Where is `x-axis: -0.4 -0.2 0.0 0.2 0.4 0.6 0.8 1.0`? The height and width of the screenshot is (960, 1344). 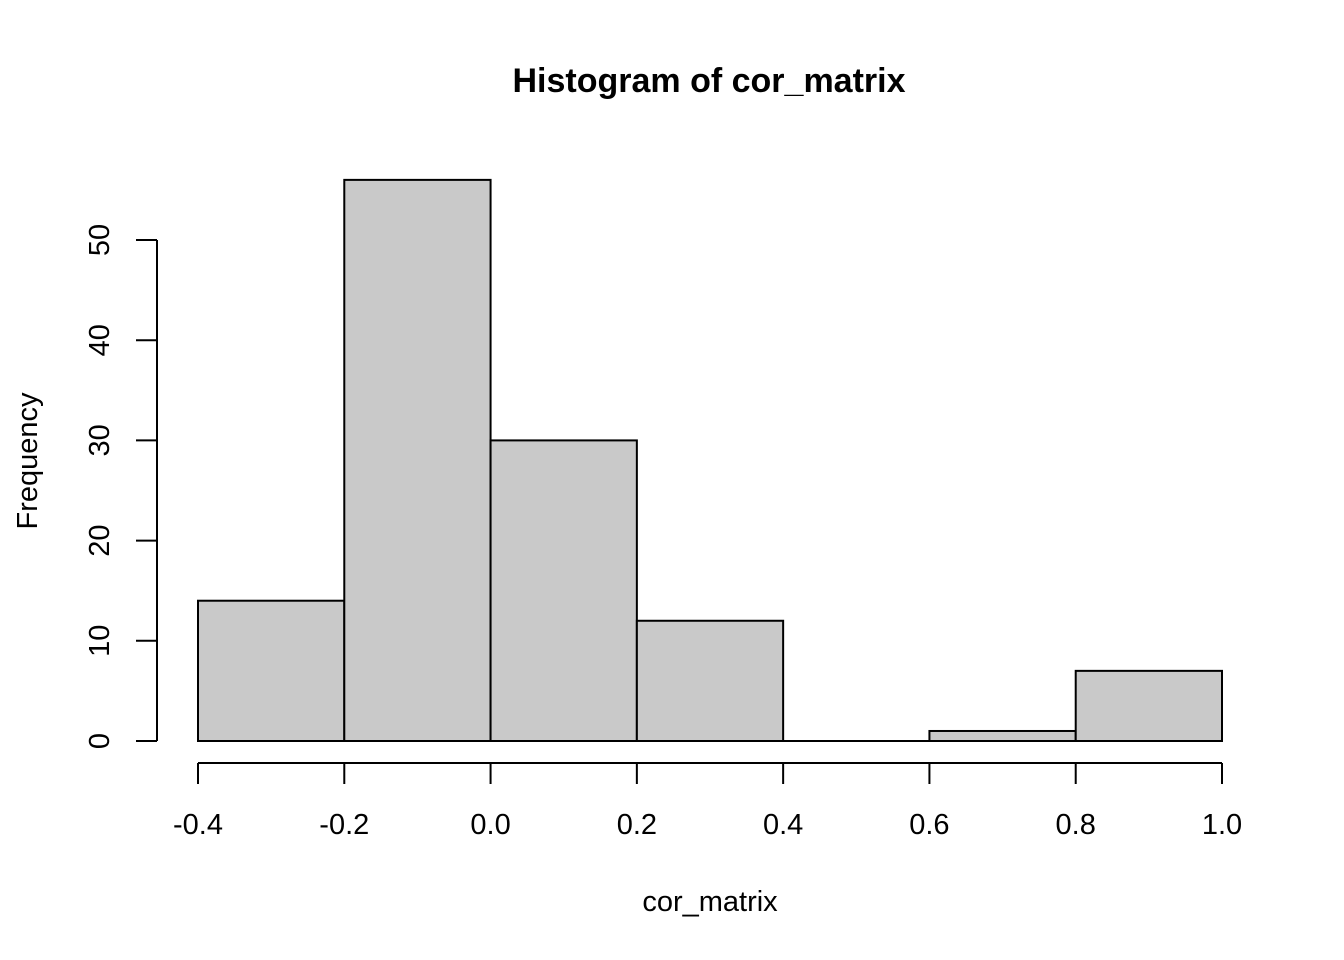 x-axis: -0.4 -0.2 0.0 0.2 0.4 0.6 0.8 1.0 is located at coordinates (707, 801).